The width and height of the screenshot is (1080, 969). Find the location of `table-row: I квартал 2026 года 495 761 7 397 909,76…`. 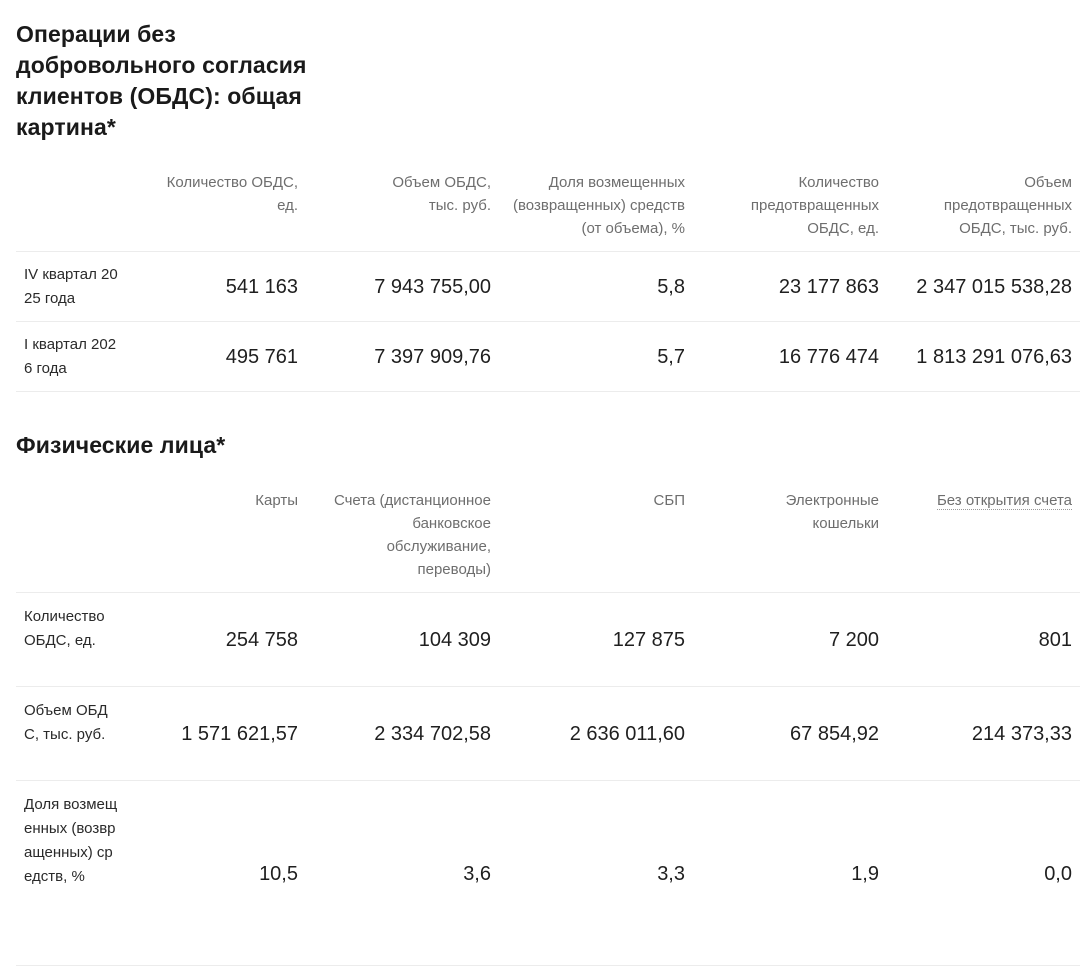

table-row: I квартал 2026 года 495 761 7 397 909,76… is located at coordinates (548, 356).